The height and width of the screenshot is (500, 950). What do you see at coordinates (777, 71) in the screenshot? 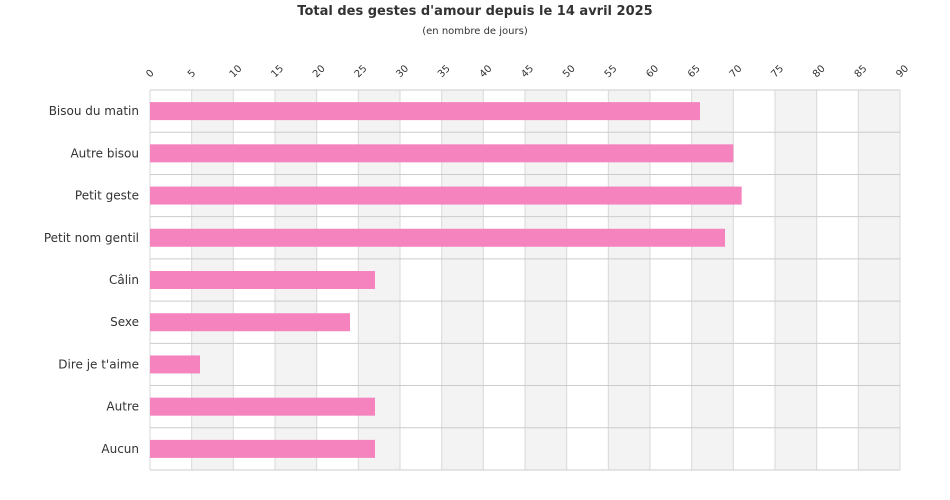
I see `x-tick-label: 75` at bounding box center [777, 71].